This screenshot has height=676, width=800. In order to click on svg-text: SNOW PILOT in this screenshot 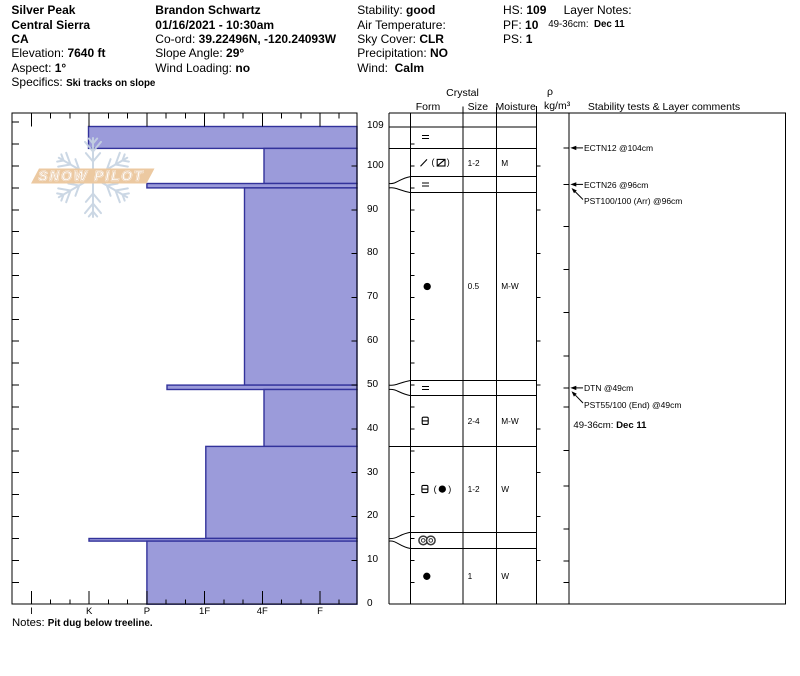, I will do `click(92, 176)`.